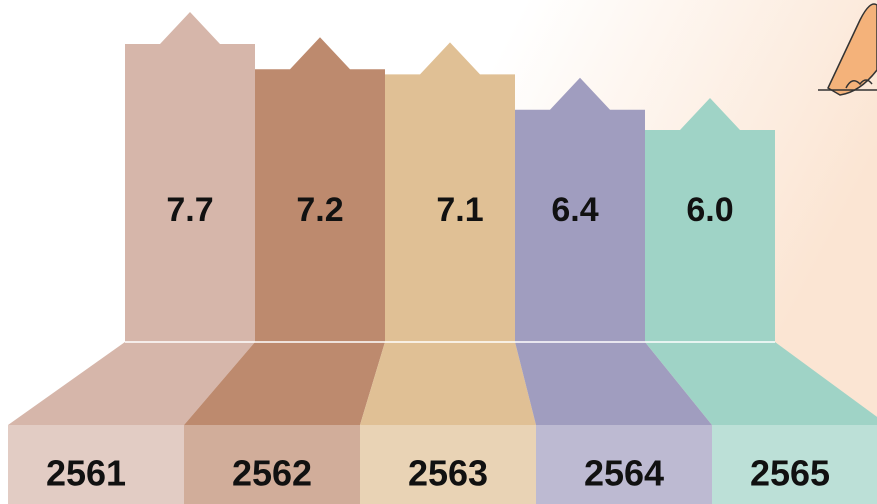  I want to click on value-label: 7.1, so click(459, 210).